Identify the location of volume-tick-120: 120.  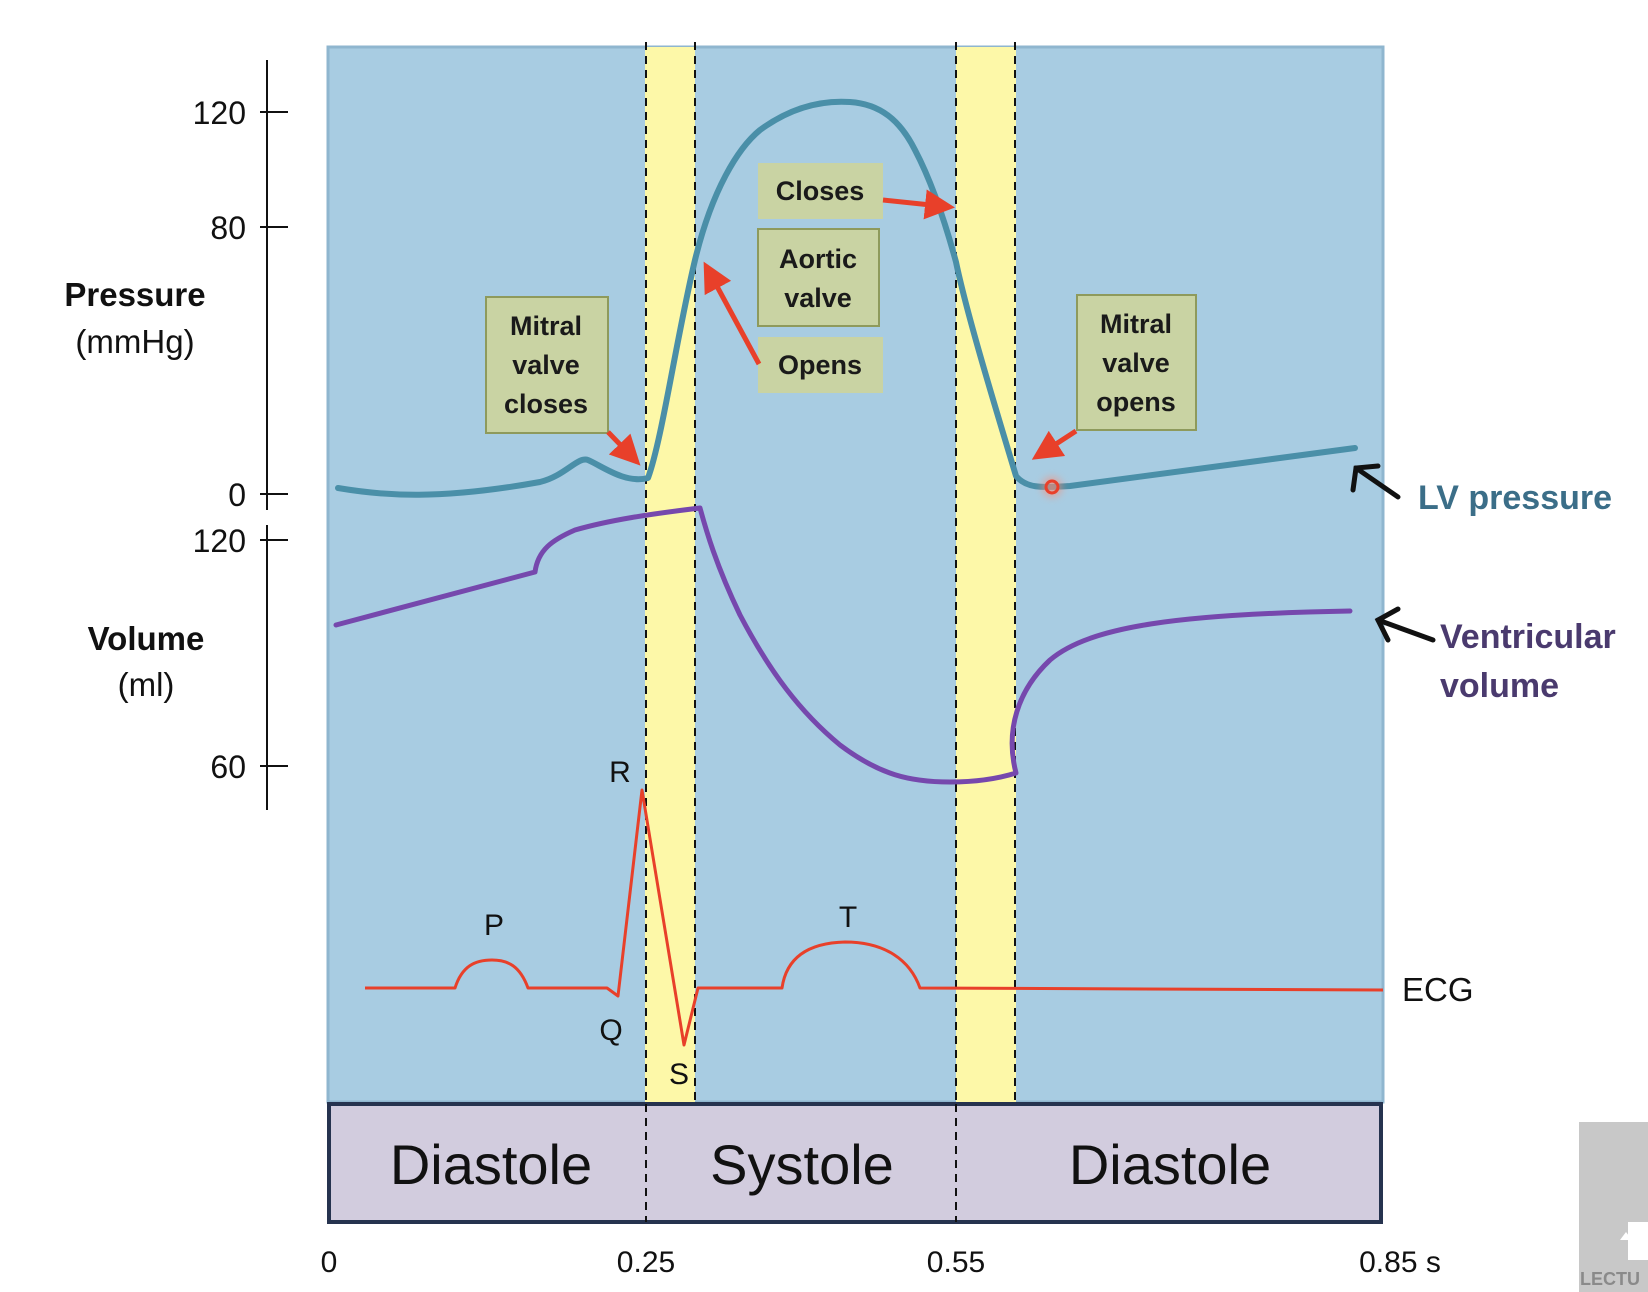
(219, 541).